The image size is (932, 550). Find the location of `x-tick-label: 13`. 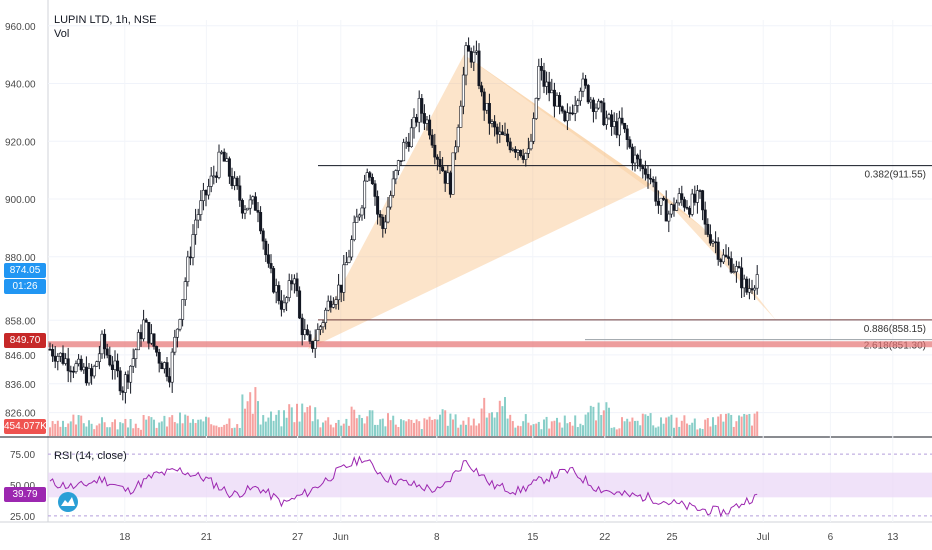

x-tick-label: 13 is located at coordinates (893, 537).